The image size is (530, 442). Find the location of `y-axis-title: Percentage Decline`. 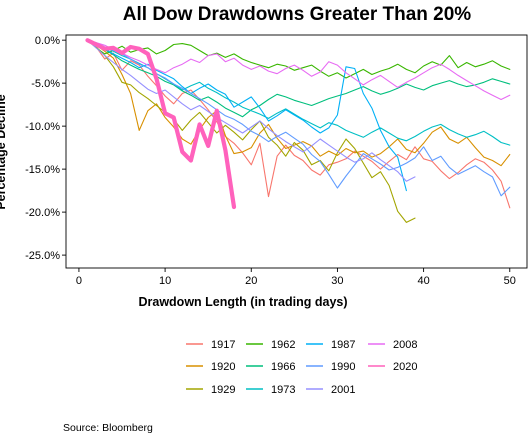

y-axis-title: Percentage Decline is located at coordinates (4, 151).